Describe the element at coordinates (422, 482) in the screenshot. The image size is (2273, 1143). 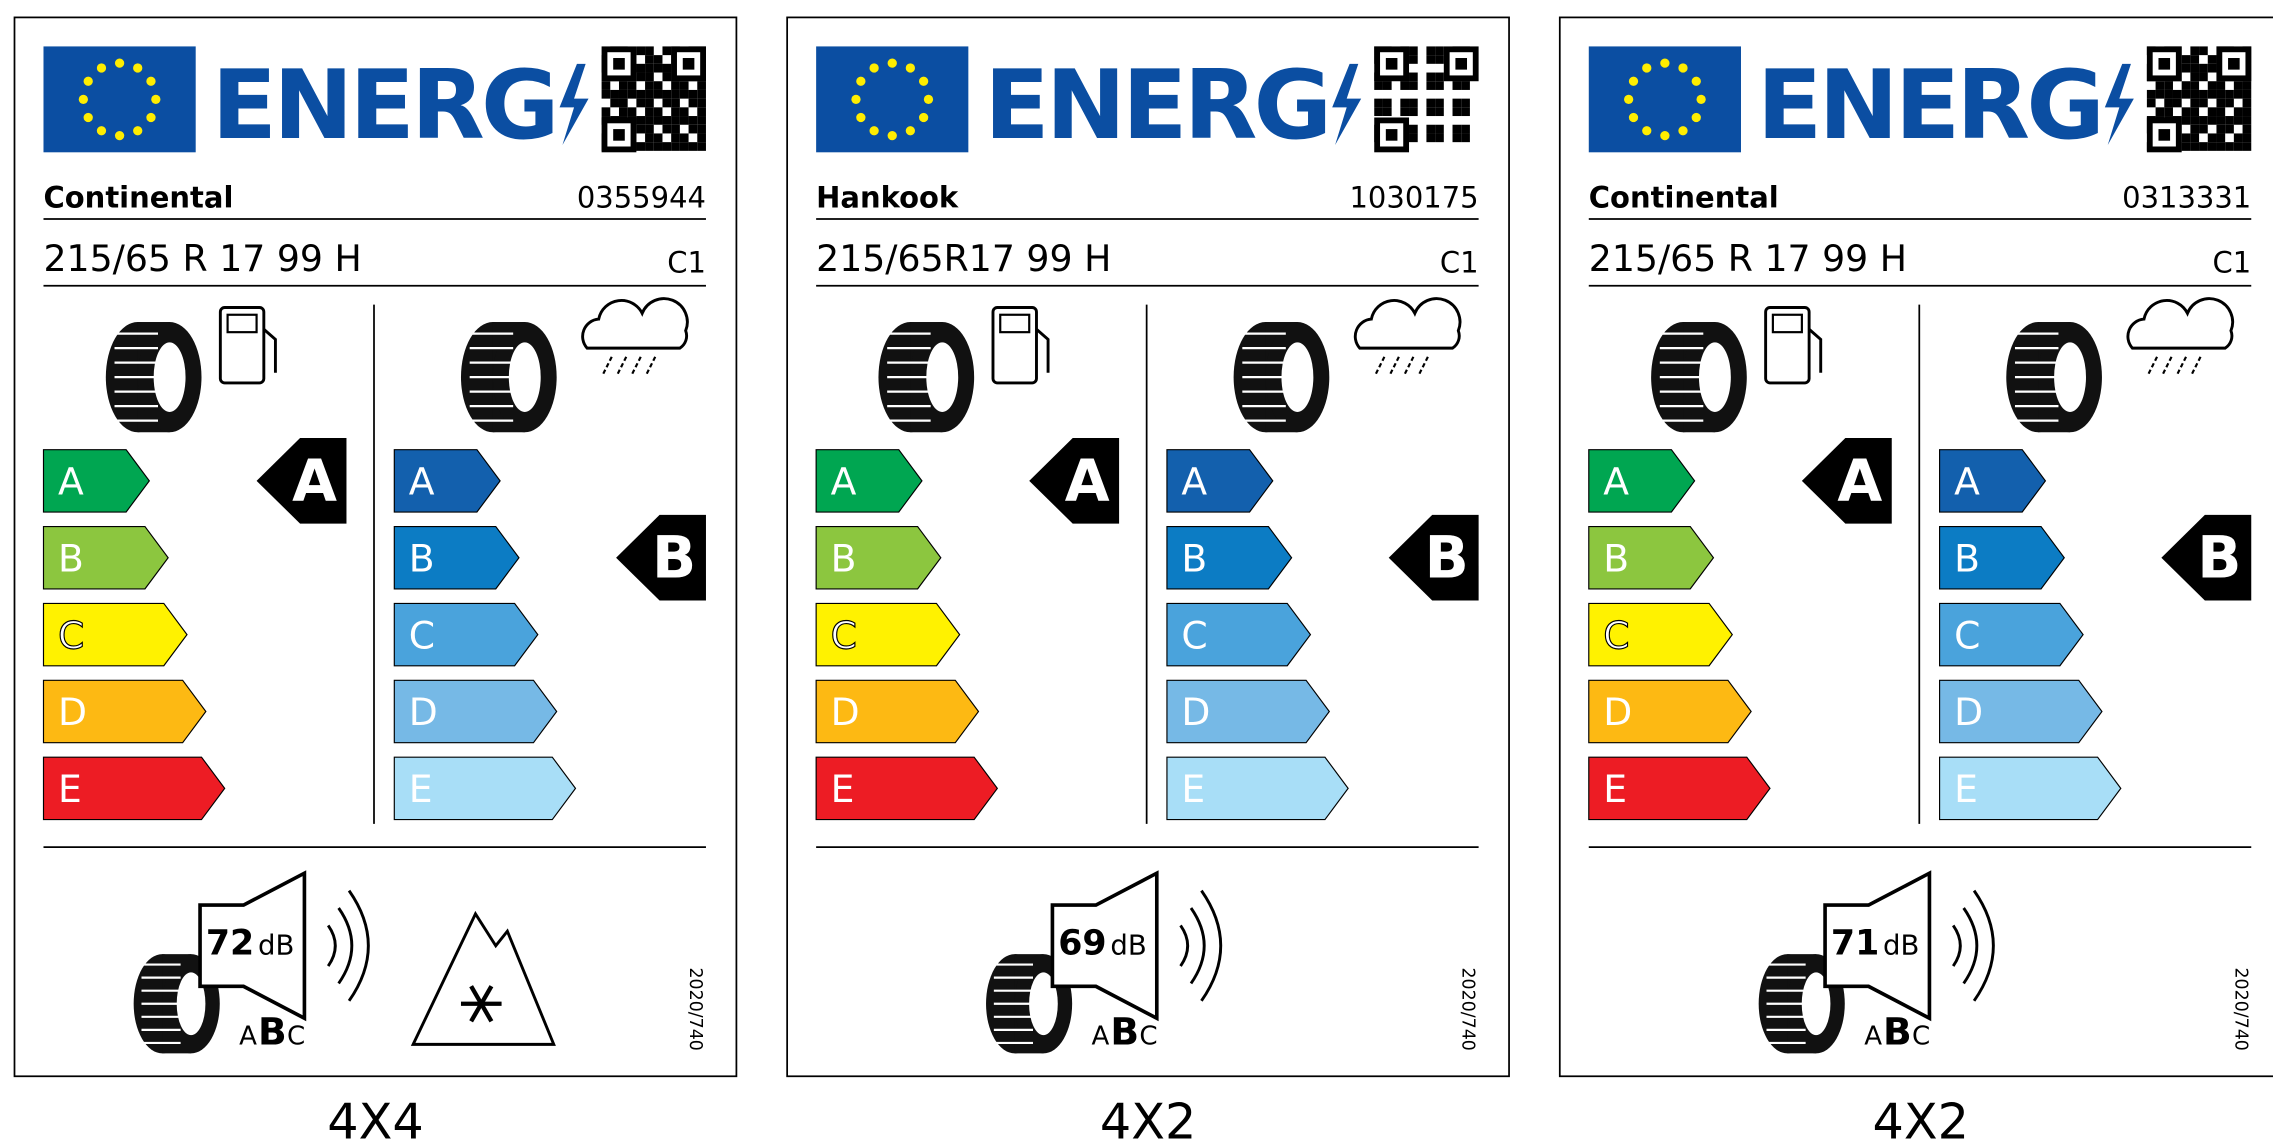
I see `wet-class-letter: A` at that location.